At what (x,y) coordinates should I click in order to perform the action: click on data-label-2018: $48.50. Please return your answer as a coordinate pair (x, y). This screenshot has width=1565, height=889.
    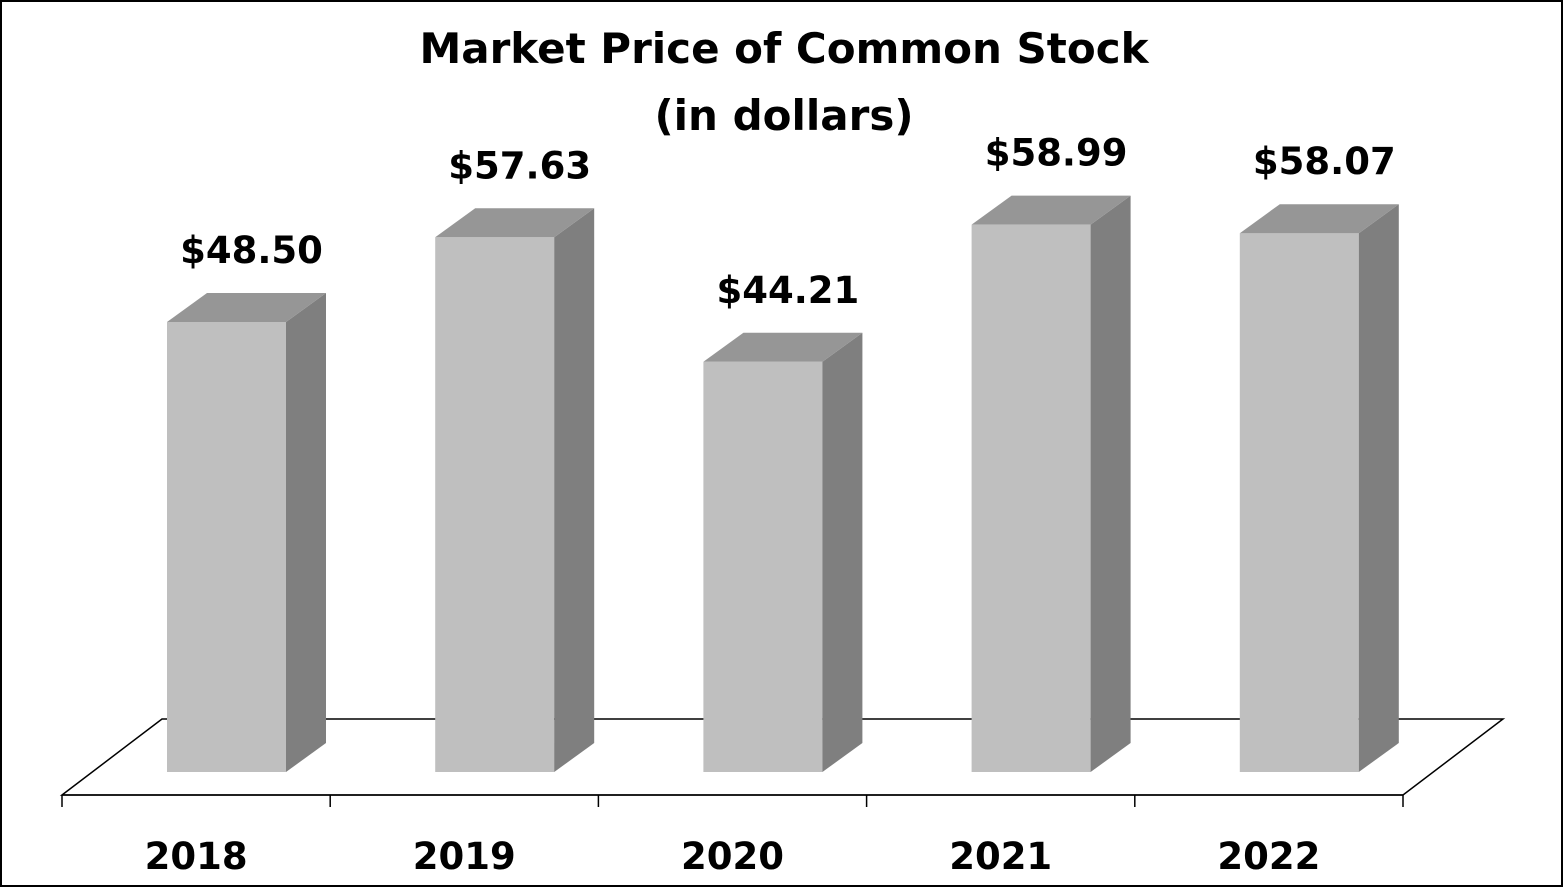
    Looking at the image, I should click on (251, 250).